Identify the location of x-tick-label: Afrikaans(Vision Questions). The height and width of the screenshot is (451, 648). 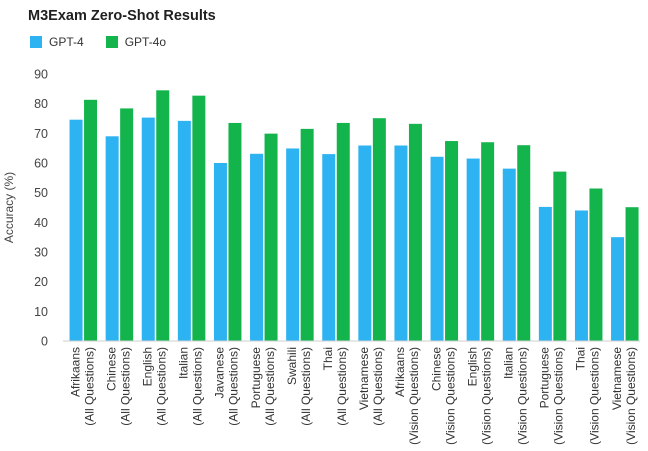
(407, 396).